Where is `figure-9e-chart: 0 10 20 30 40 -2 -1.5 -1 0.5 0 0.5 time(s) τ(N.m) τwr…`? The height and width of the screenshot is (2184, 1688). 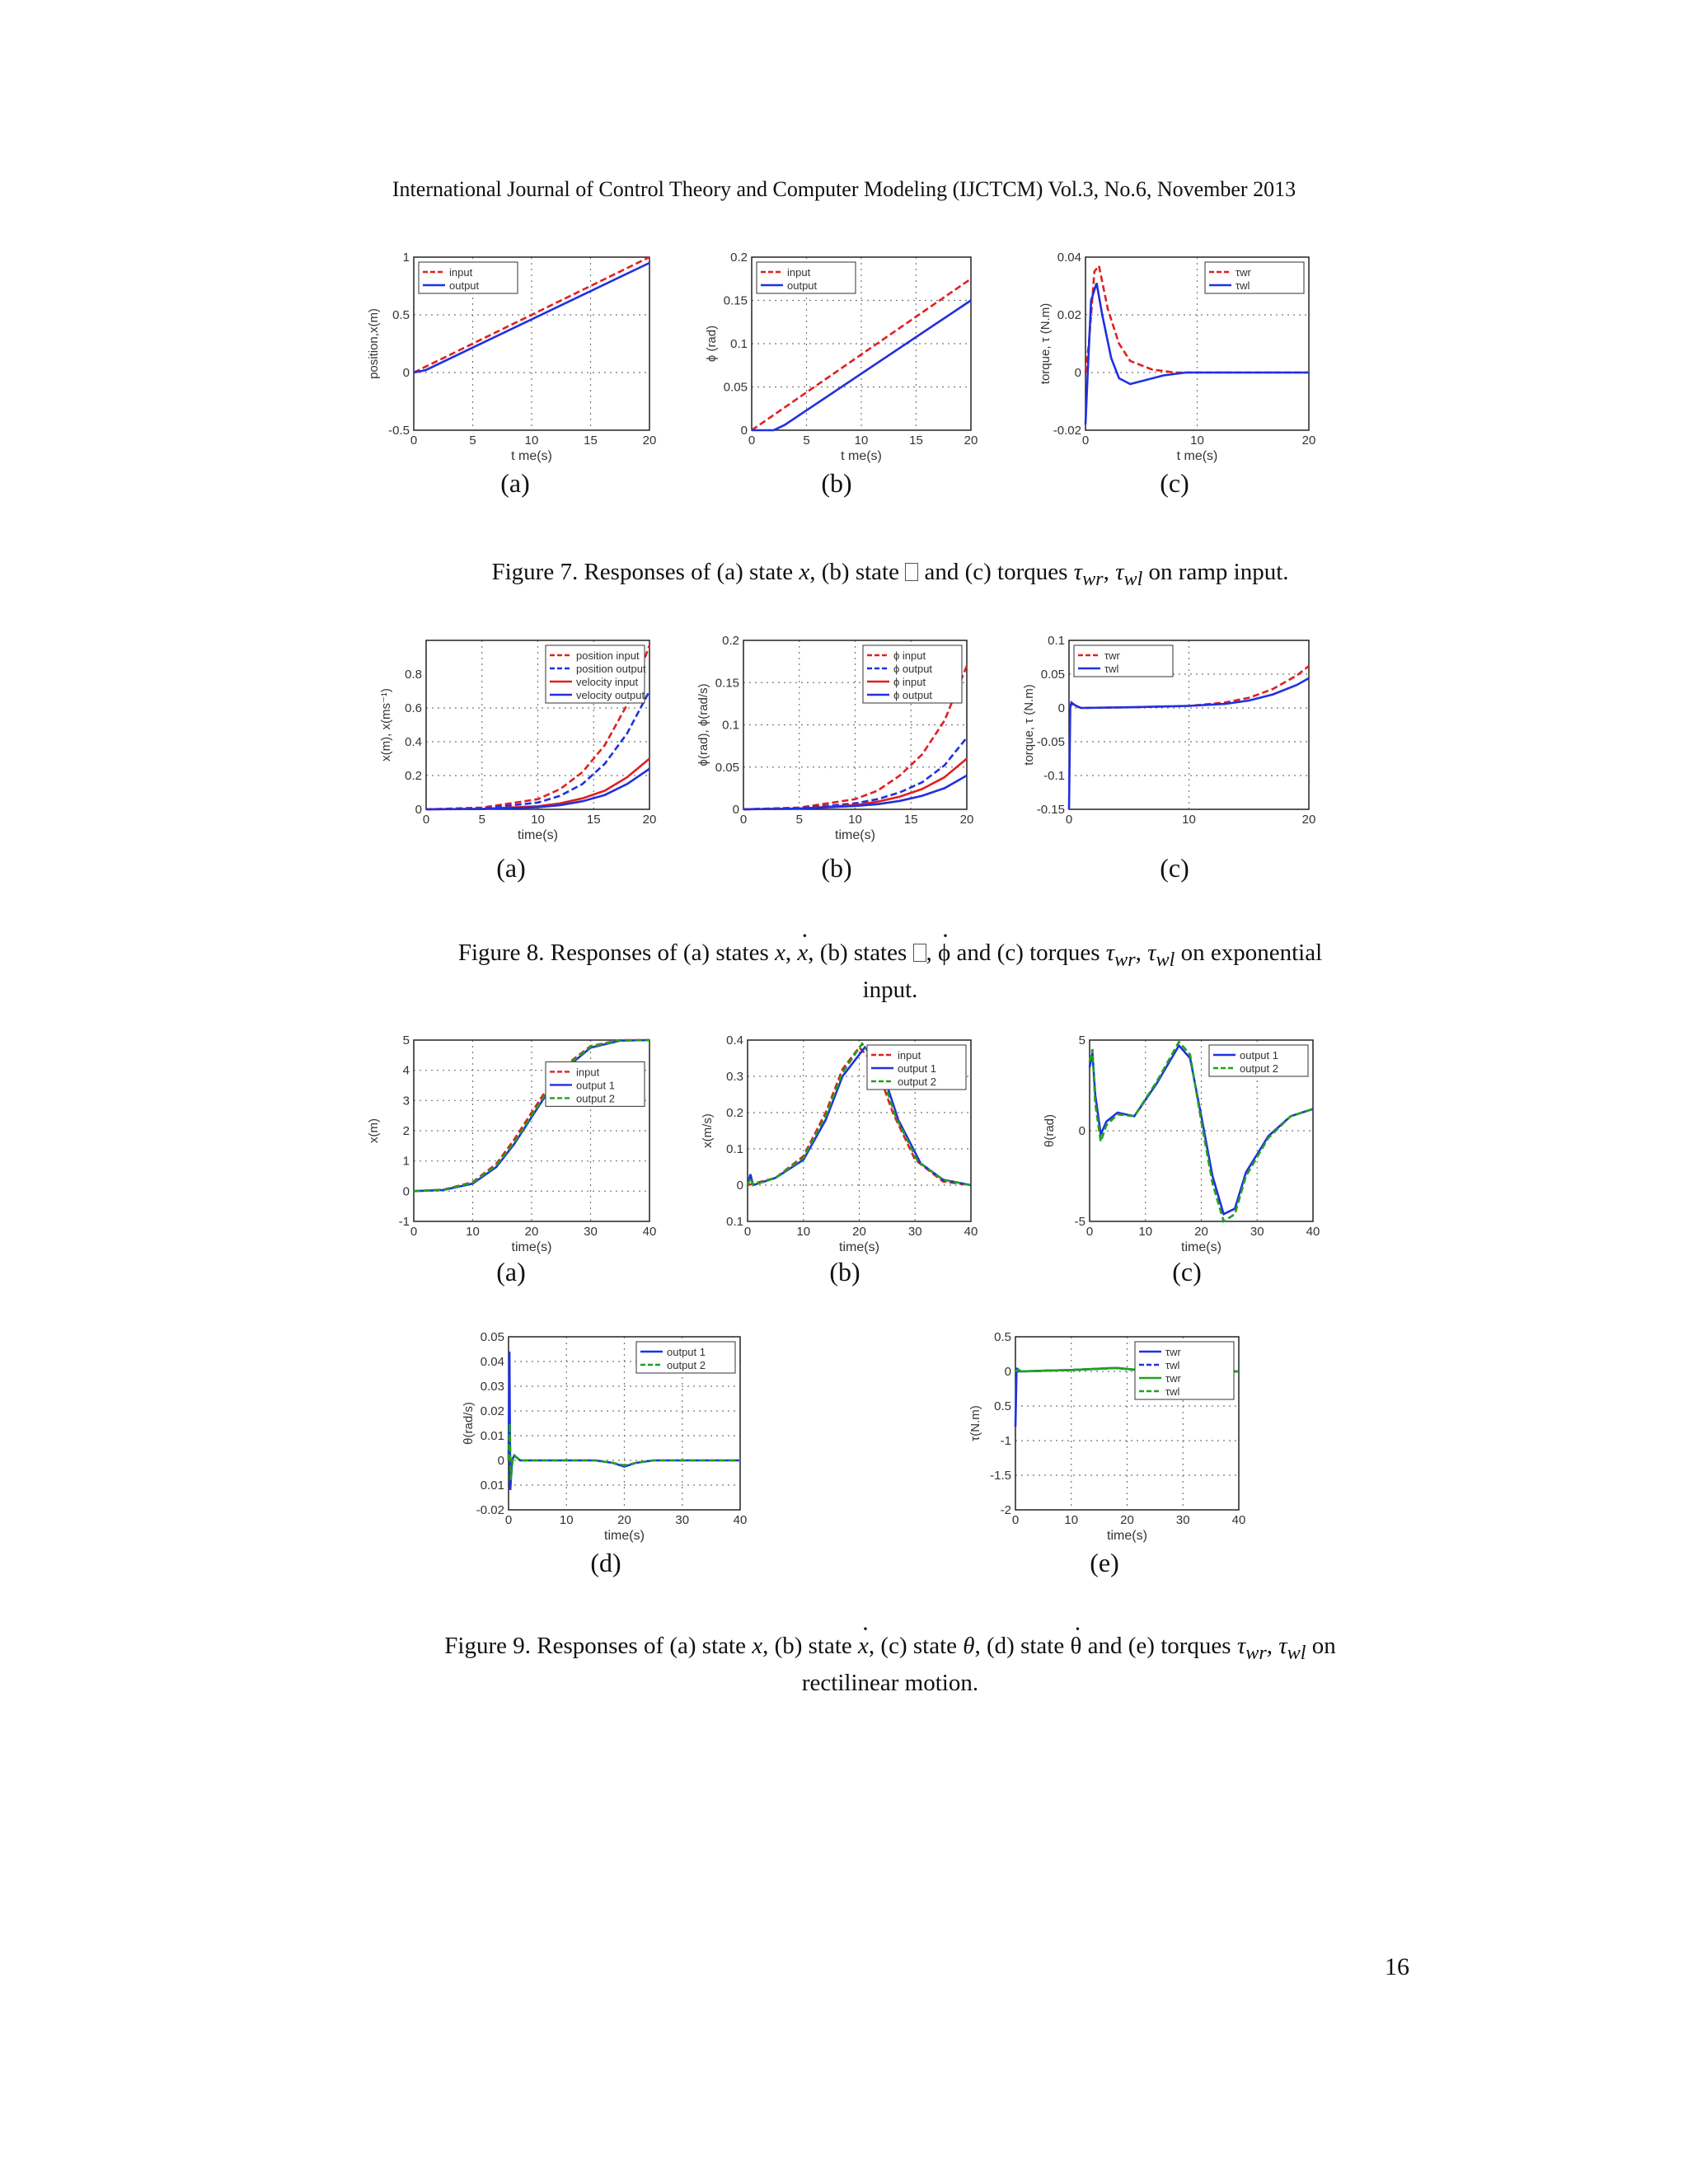
figure-9e-chart: 0 10 20 30 40 -2 -1.5 -1 0.5 0 0.5 time(s) τ(N.m) τwr… is located at coordinates (1106, 1436).